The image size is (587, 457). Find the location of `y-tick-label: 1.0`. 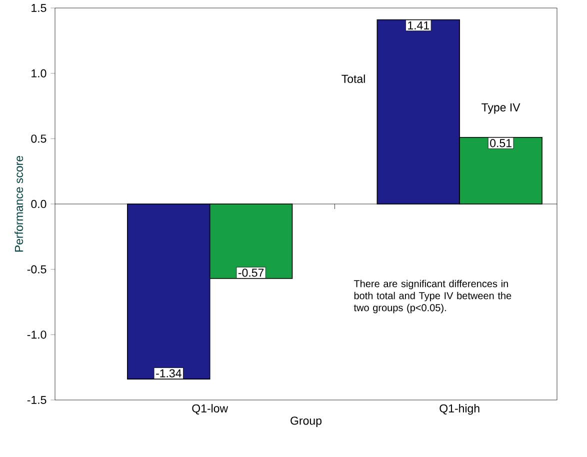

y-tick-label: 1.0 is located at coordinates (39, 73).